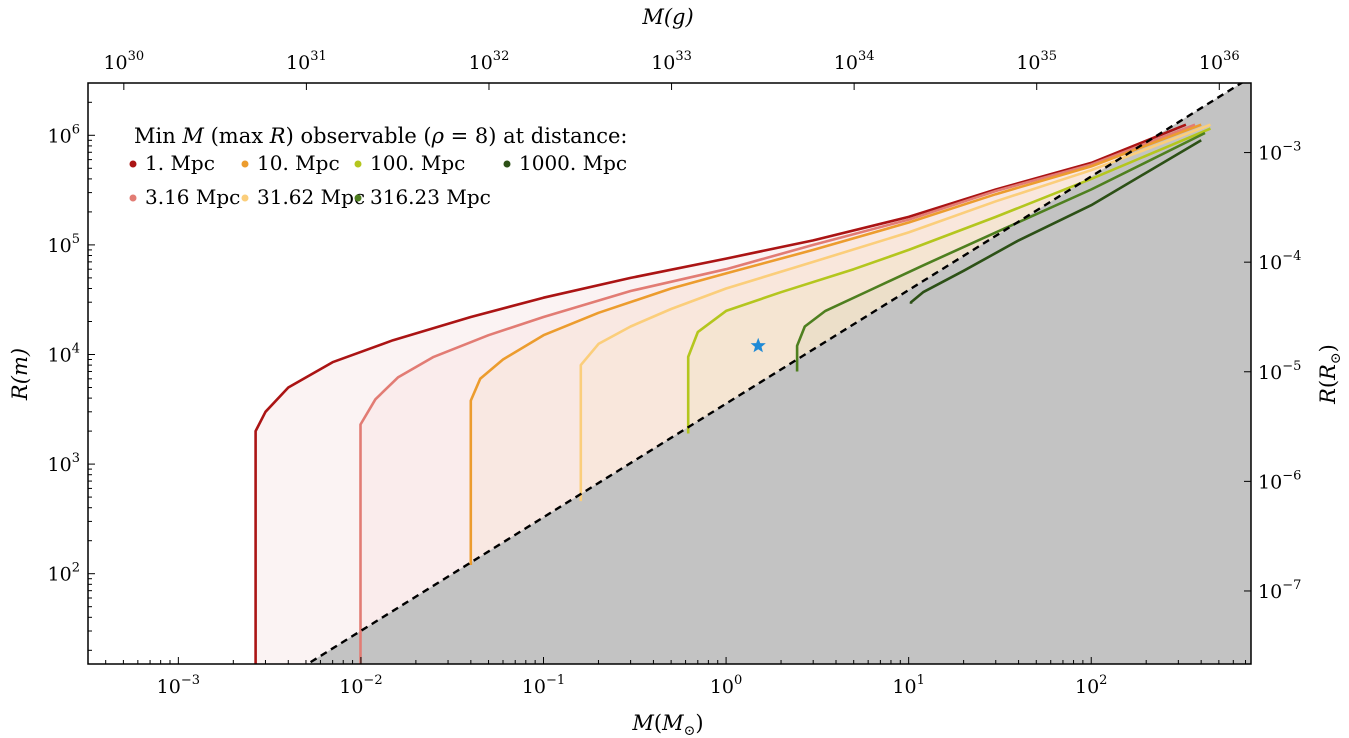 Image resolution: width=1349 pixels, height=738 pixels. I want to click on y-tick-label: 10⁴, so click(64, 353).